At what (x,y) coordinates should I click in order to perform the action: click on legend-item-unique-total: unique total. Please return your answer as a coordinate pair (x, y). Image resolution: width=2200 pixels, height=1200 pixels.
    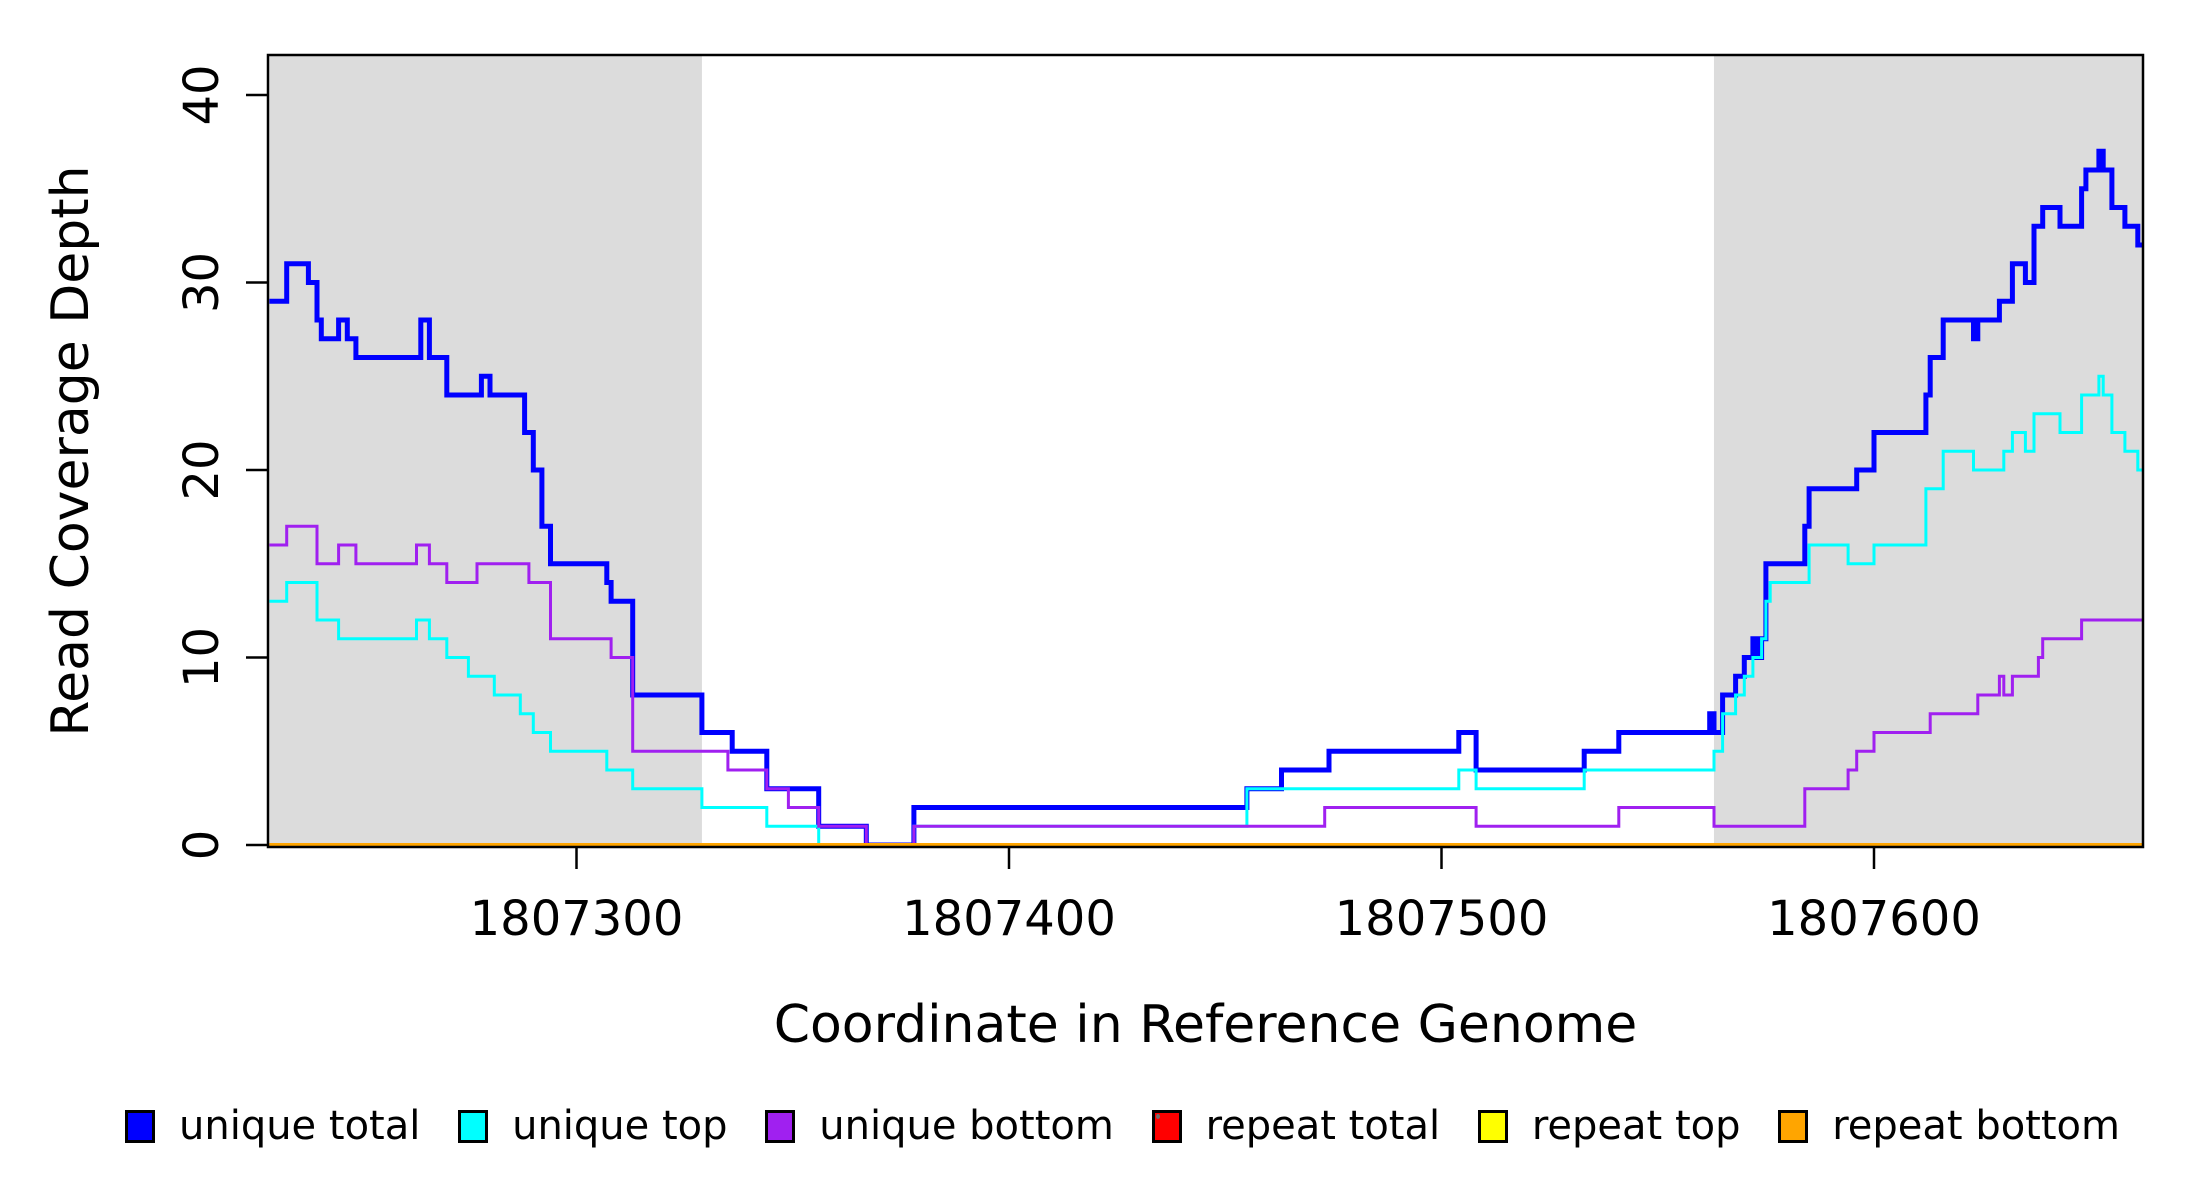
    Looking at the image, I should click on (272, 1126).